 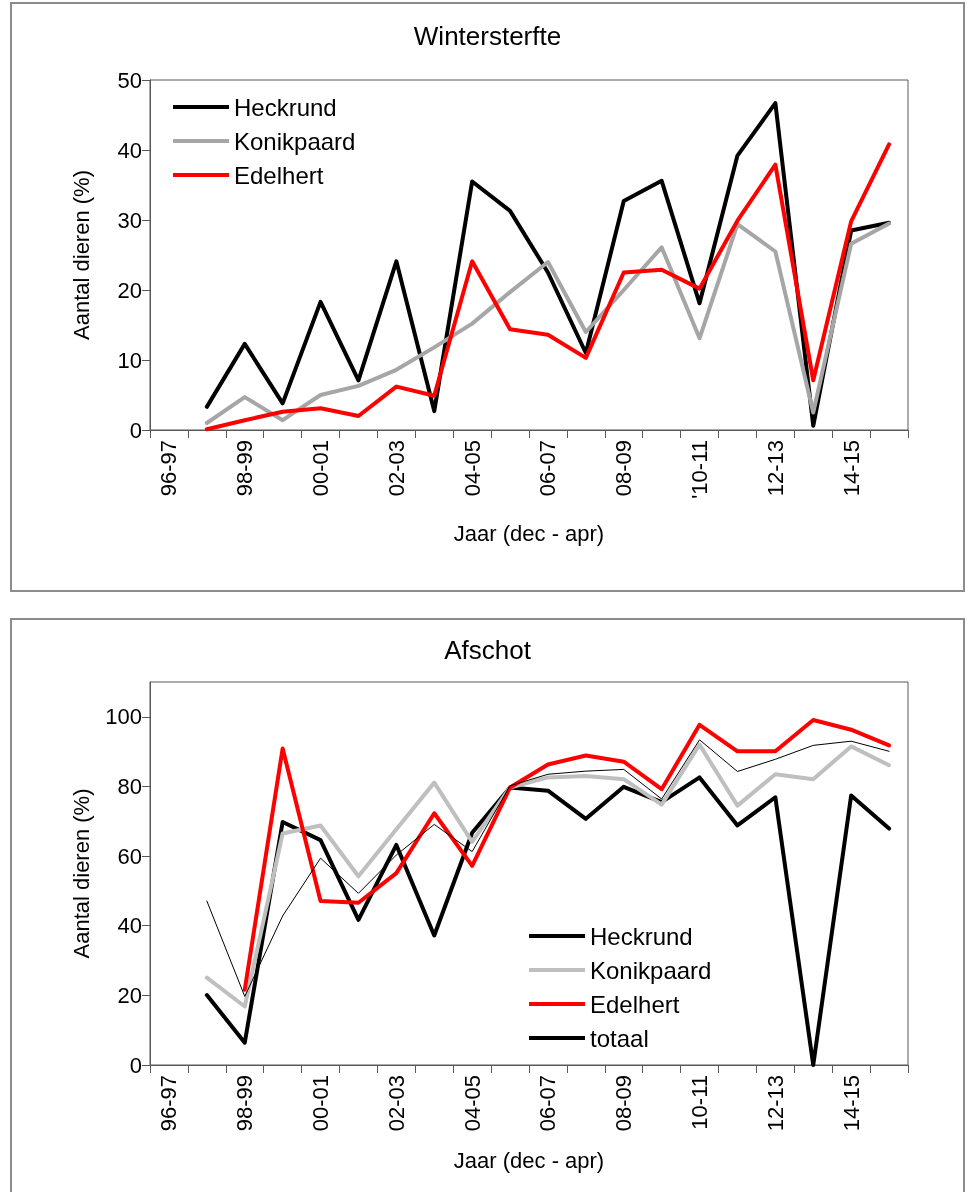 I want to click on line-series, so click(x=548, y=323).